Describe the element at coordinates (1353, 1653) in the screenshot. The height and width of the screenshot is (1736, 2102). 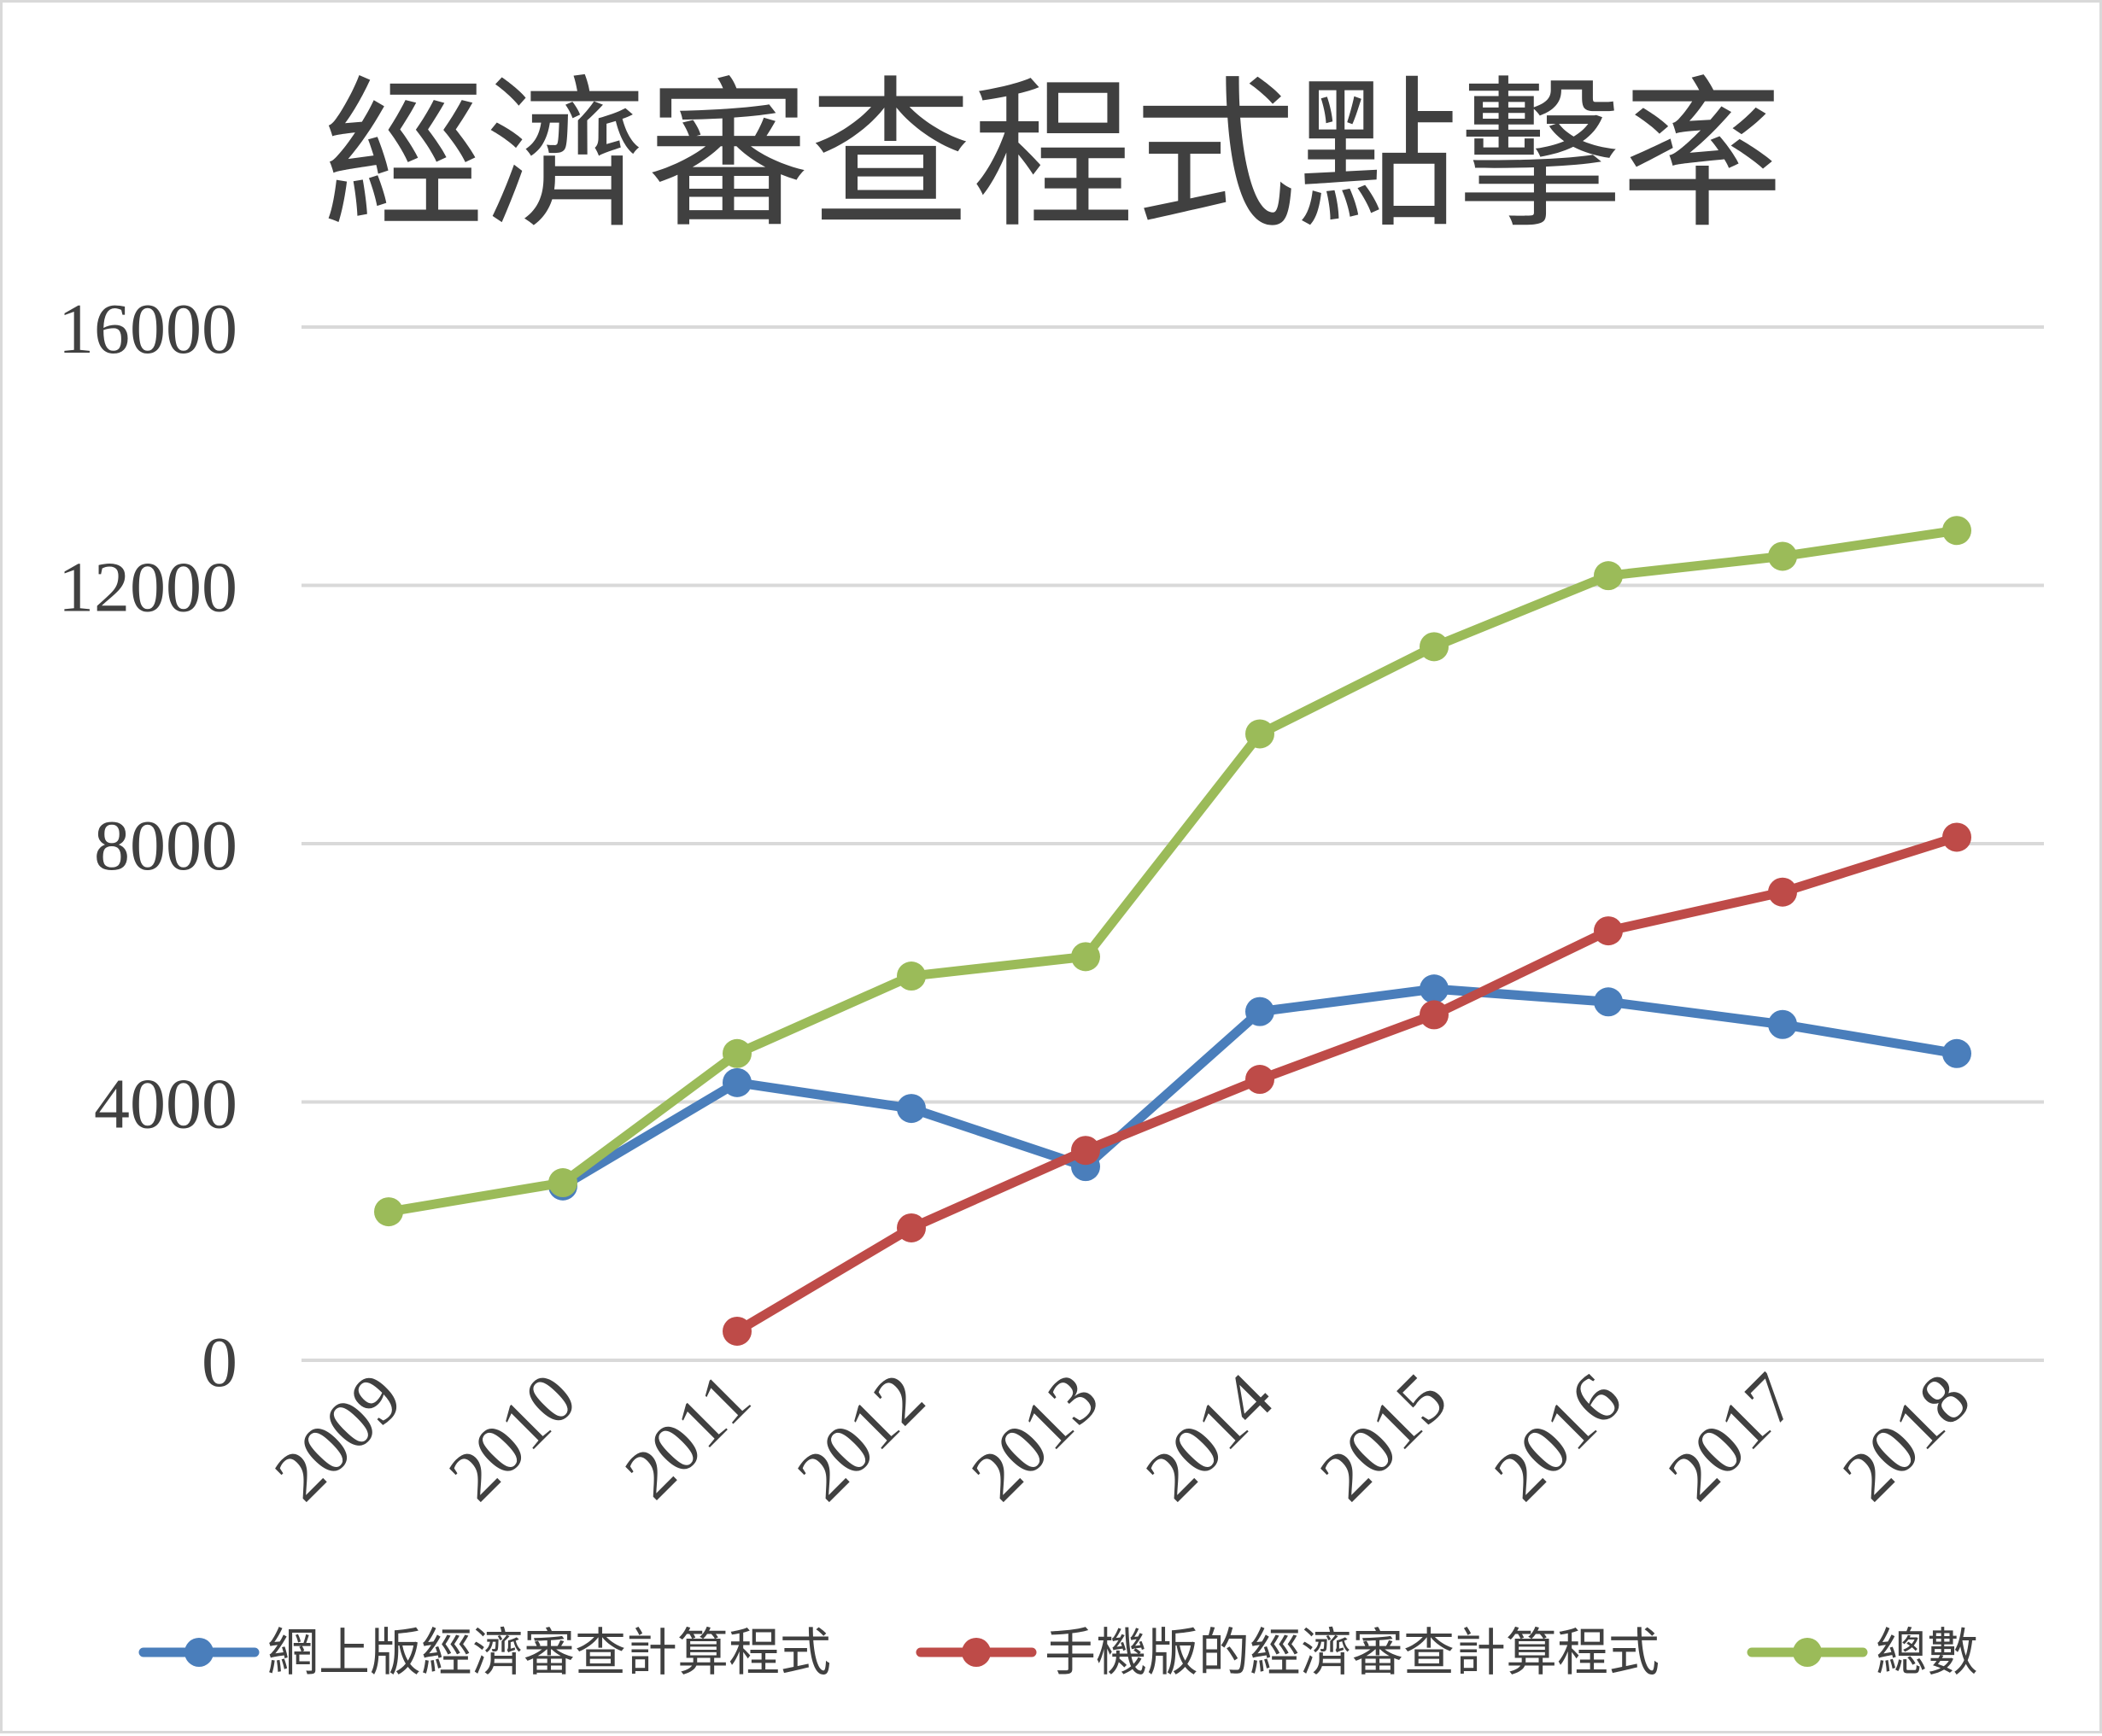
I see `legend-label: 手機版的經濟審查計算程式` at that location.